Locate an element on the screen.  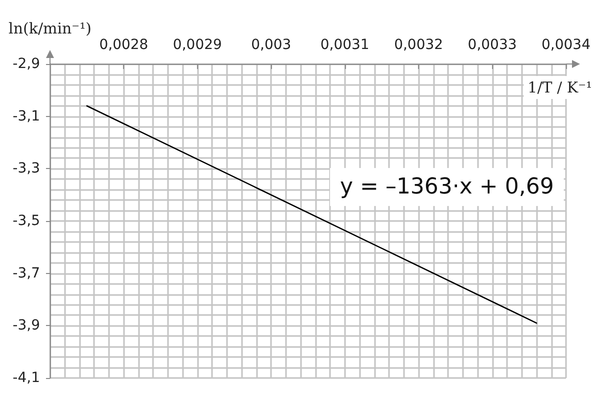
y-tick-label: -3,1 is located at coordinates (26, 116).